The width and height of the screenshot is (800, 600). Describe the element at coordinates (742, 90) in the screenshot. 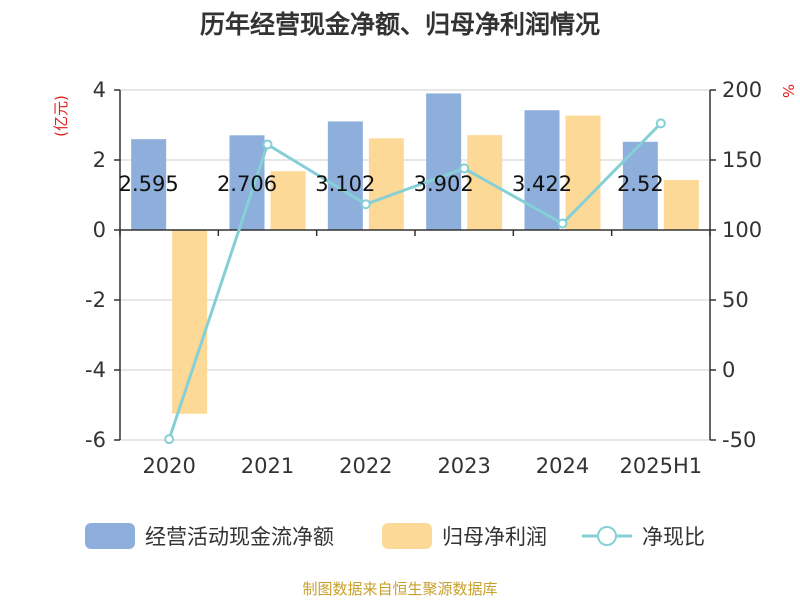

I see `right-tick-label: 200` at that location.